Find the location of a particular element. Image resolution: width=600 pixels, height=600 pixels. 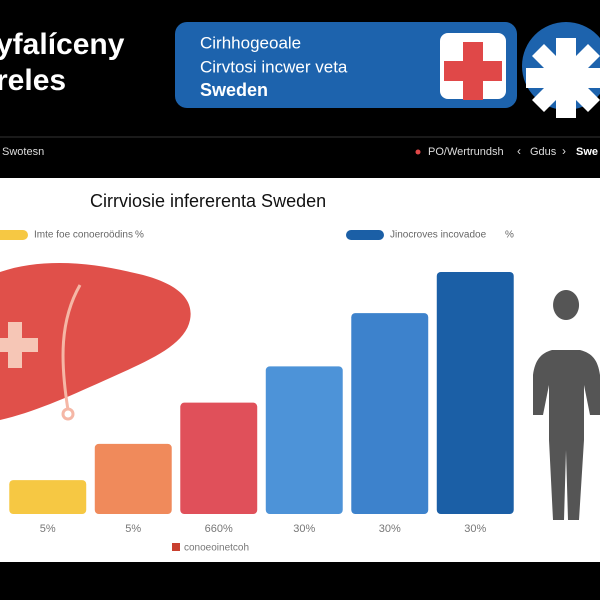

nav-link: PO/Wertrundsh is located at coordinates (466, 152).